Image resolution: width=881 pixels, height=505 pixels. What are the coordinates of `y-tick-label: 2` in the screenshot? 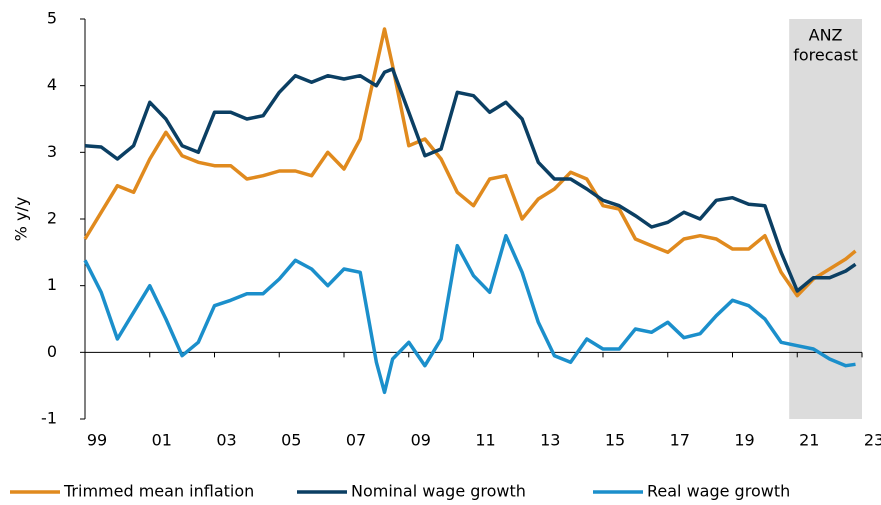 It's located at (52, 218).